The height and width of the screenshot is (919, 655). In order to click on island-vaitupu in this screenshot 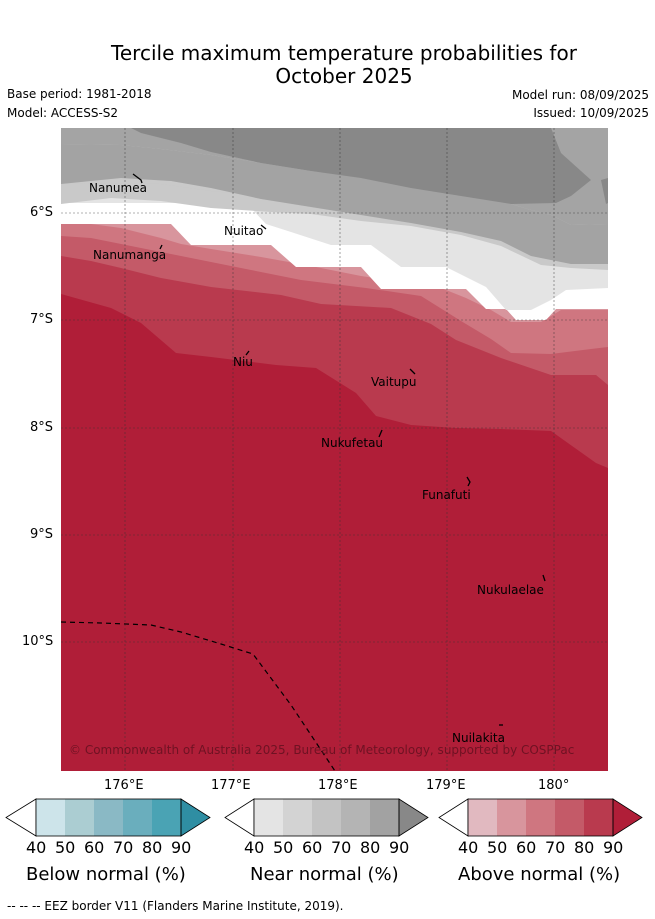, I will do `click(412, 371)`.